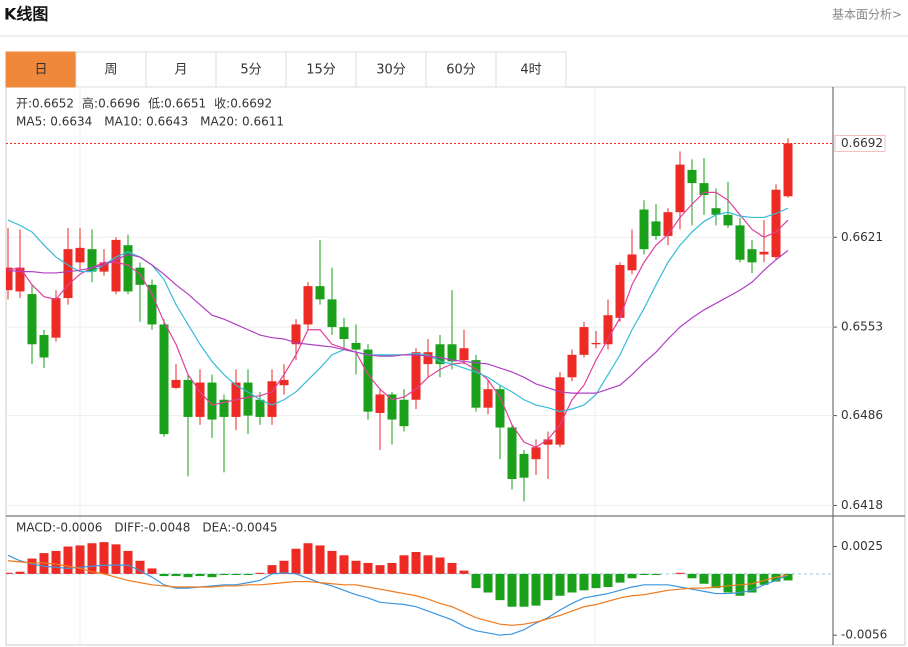  I want to click on last-price-label: 0.6692, so click(862, 143).